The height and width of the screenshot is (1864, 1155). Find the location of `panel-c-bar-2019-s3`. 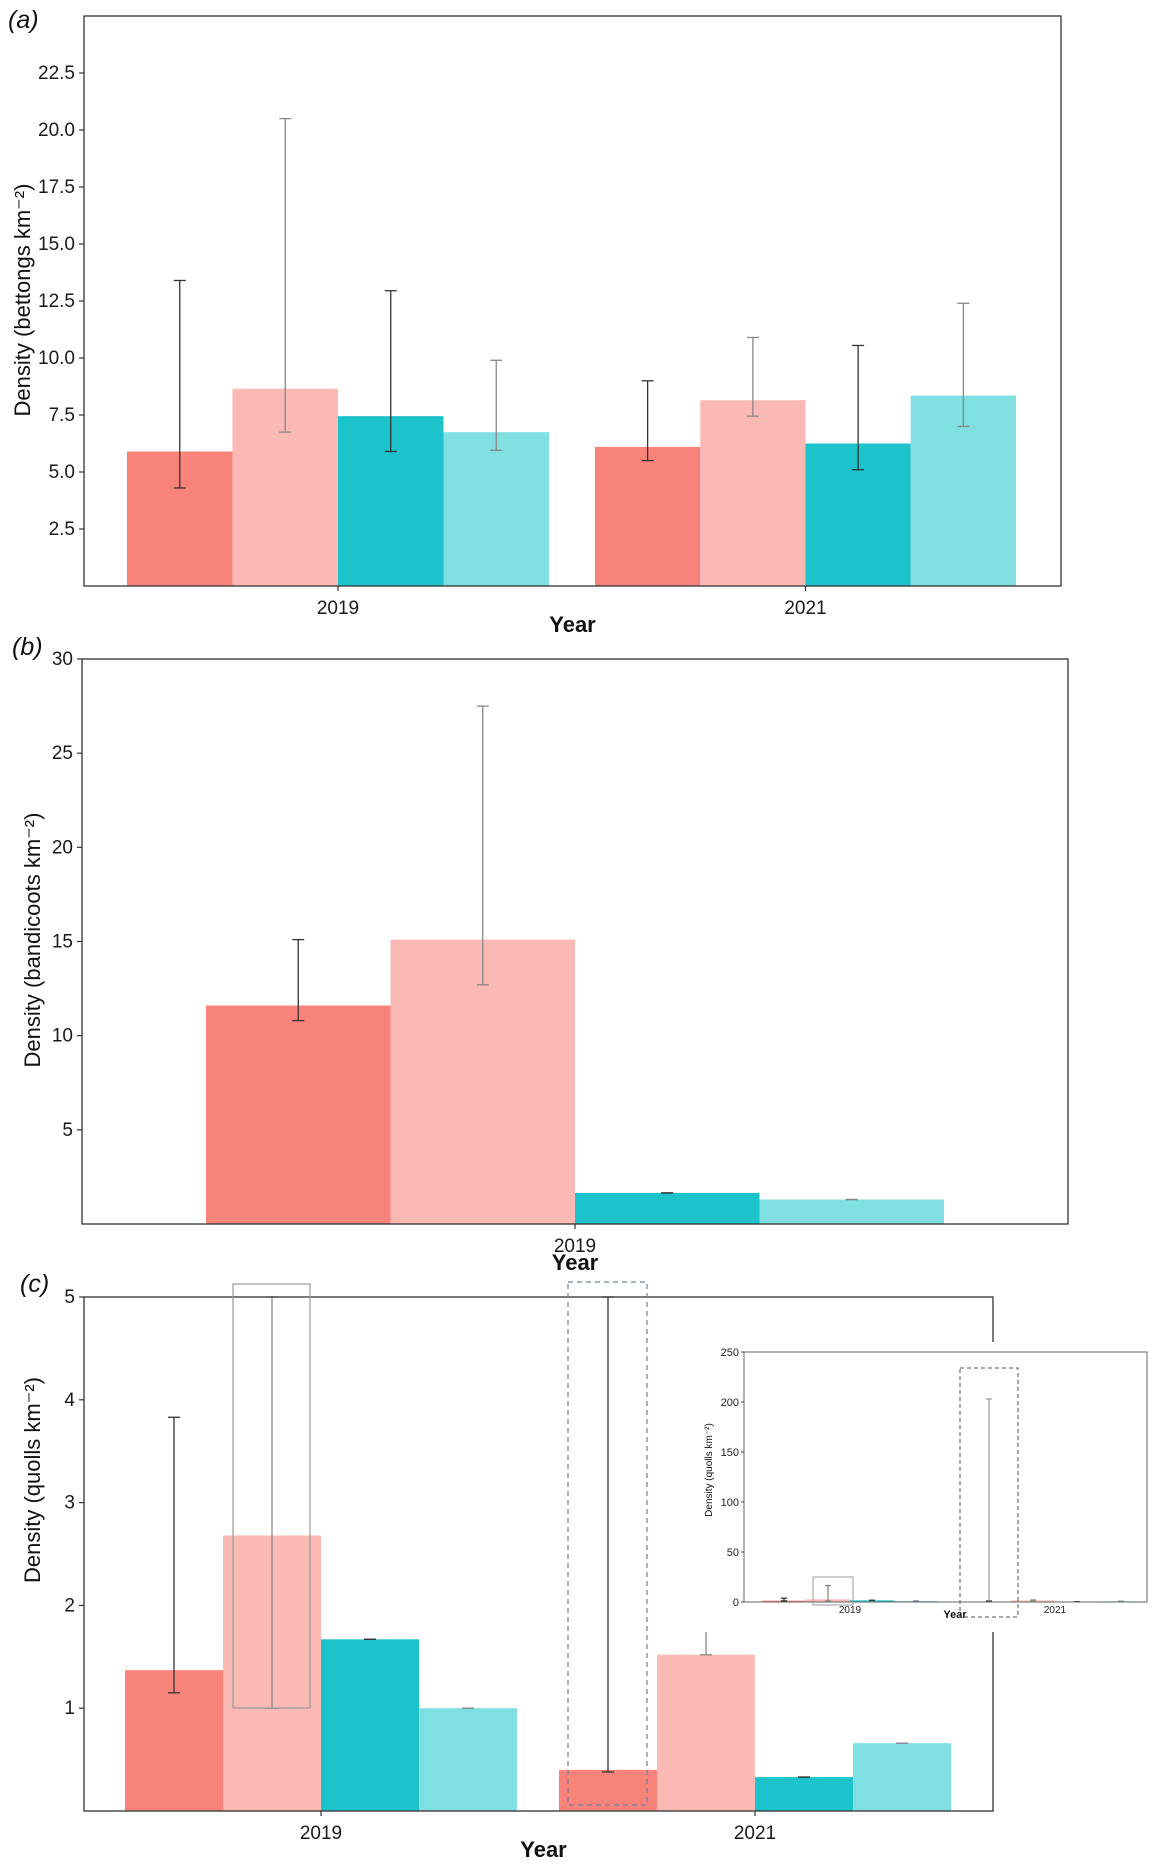

panel-c-bar-2019-s3 is located at coordinates (370, 1725).